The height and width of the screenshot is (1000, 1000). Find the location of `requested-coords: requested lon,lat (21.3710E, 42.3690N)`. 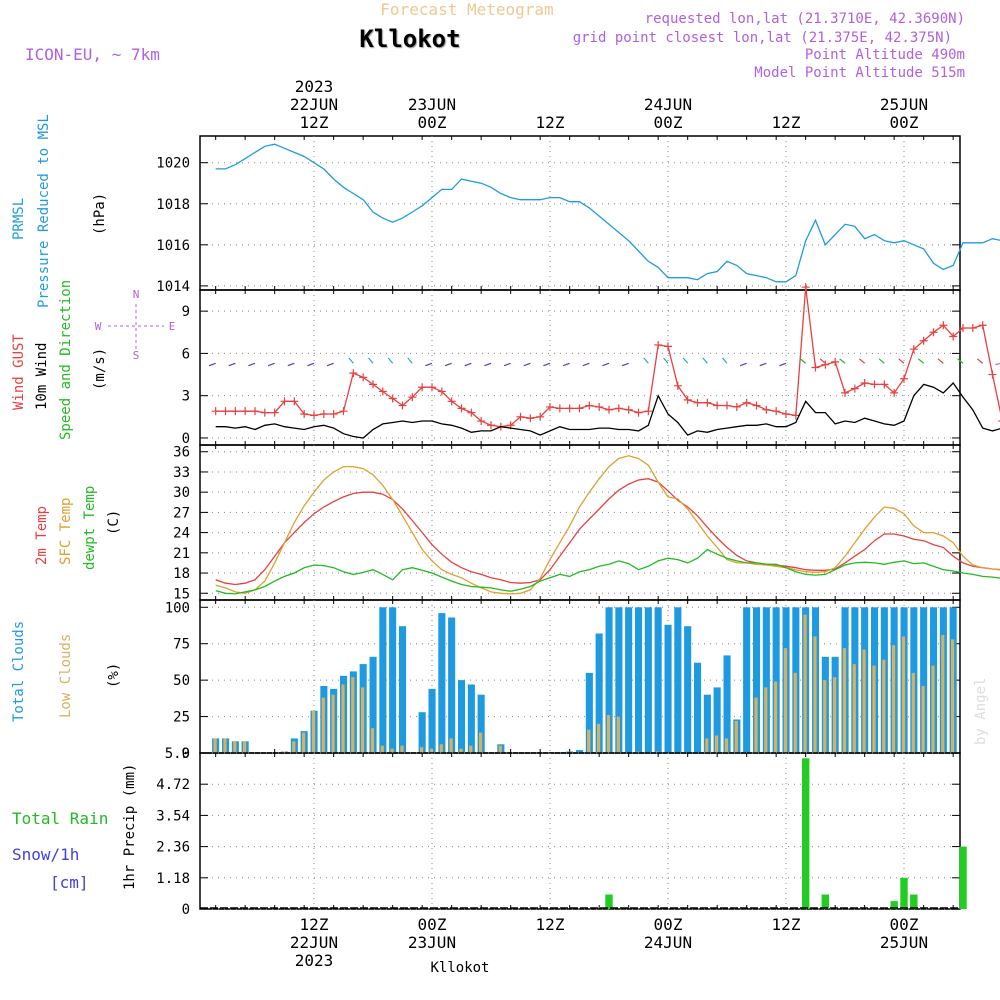

requested-coords: requested lon,lat (21.3710E, 42.3690N) is located at coordinates (805, 19).